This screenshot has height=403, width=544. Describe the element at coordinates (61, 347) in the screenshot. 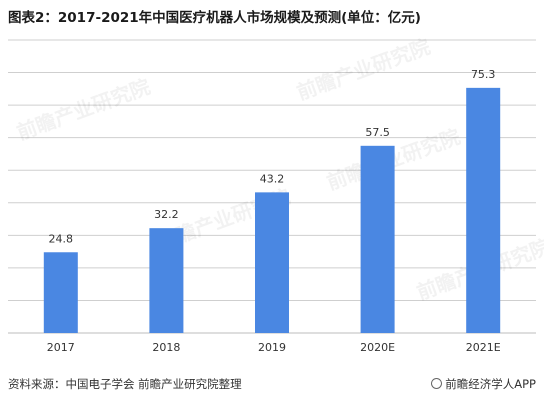

I see `x-tick-label: 2017` at that location.